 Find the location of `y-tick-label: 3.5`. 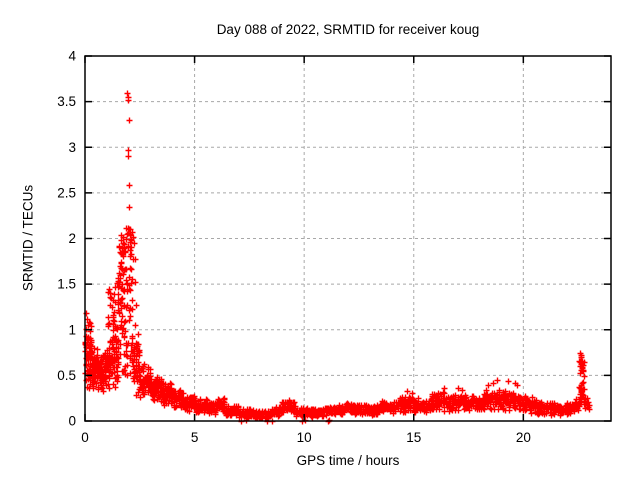

y-tick-label: 3.5 is located at coordinates (66, 101).